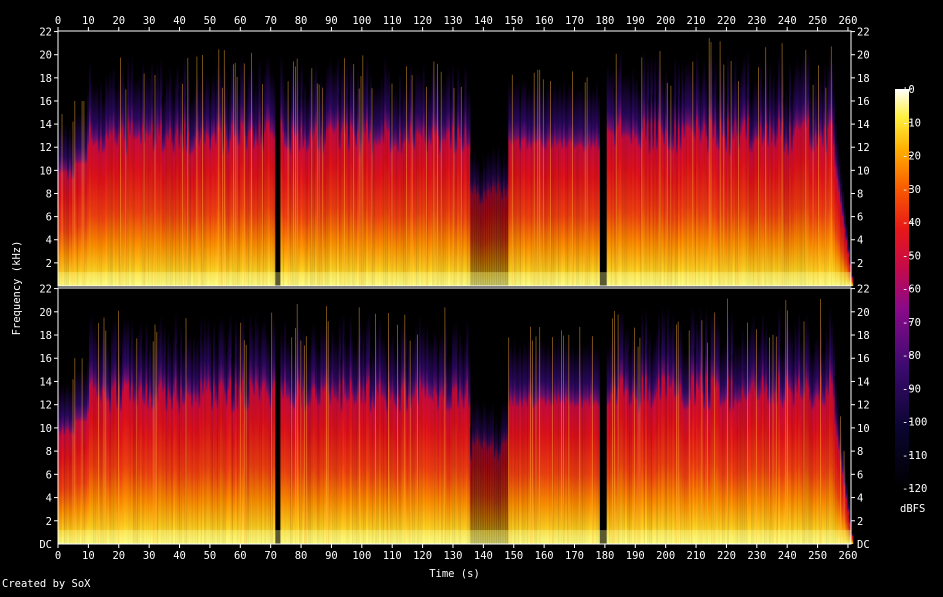 This screenshot has height=597, width=943. Describe the element at coordinates (45, 79) in the screenshot. I see `y-tick-label-left: 18` at that location.